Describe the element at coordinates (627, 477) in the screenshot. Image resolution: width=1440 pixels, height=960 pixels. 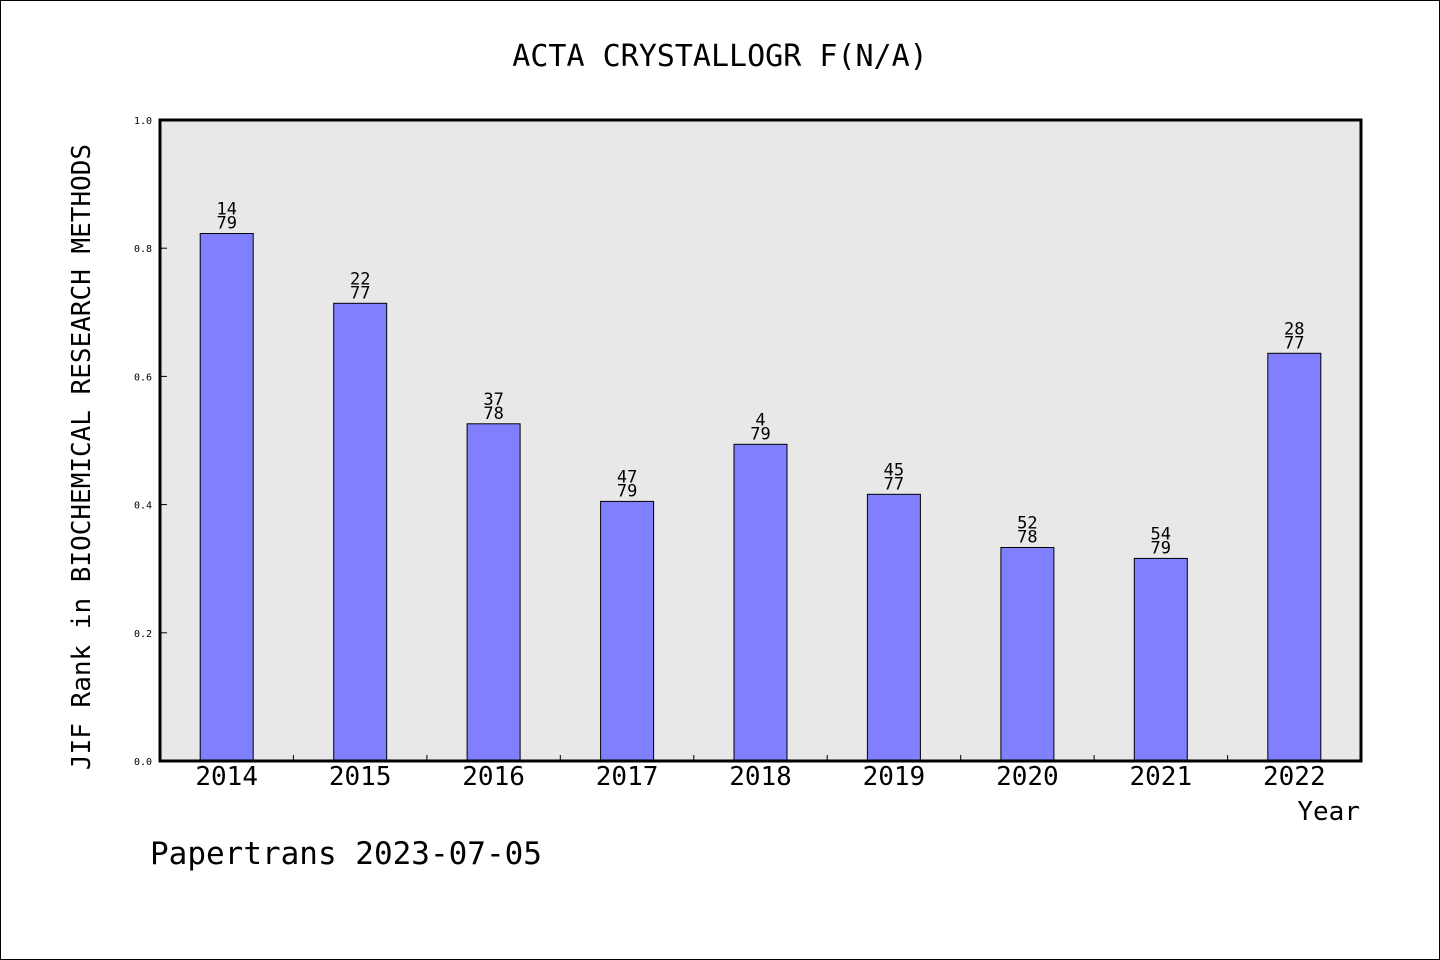
I see `bar-label-top-2017: 47` at that location.